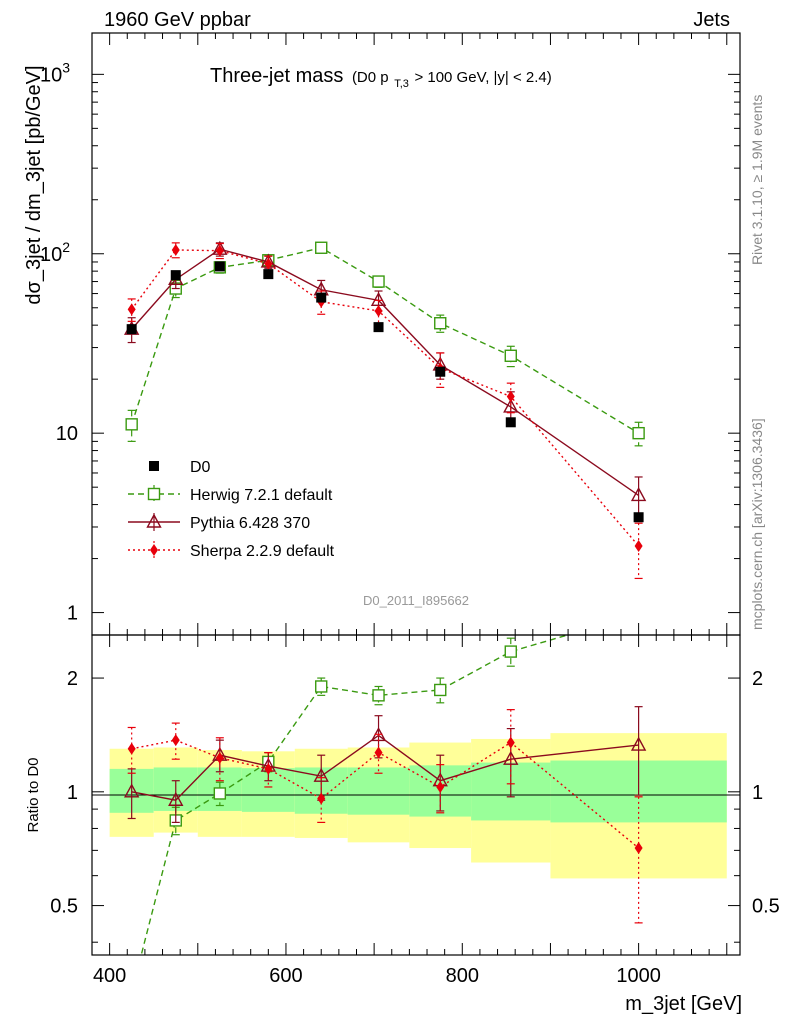 The image size is (786, 1029). What do you see at coordinates (72, 614) in the screenshot?
I see `main-y-tick-label: 1` at bounding box center [72, 614].